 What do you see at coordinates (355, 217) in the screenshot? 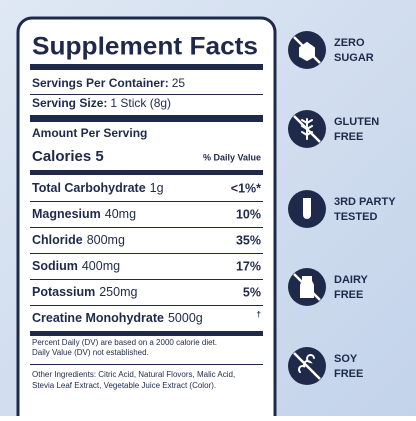
I see `badge-text: TESTED` at bounding box center [355, 217].